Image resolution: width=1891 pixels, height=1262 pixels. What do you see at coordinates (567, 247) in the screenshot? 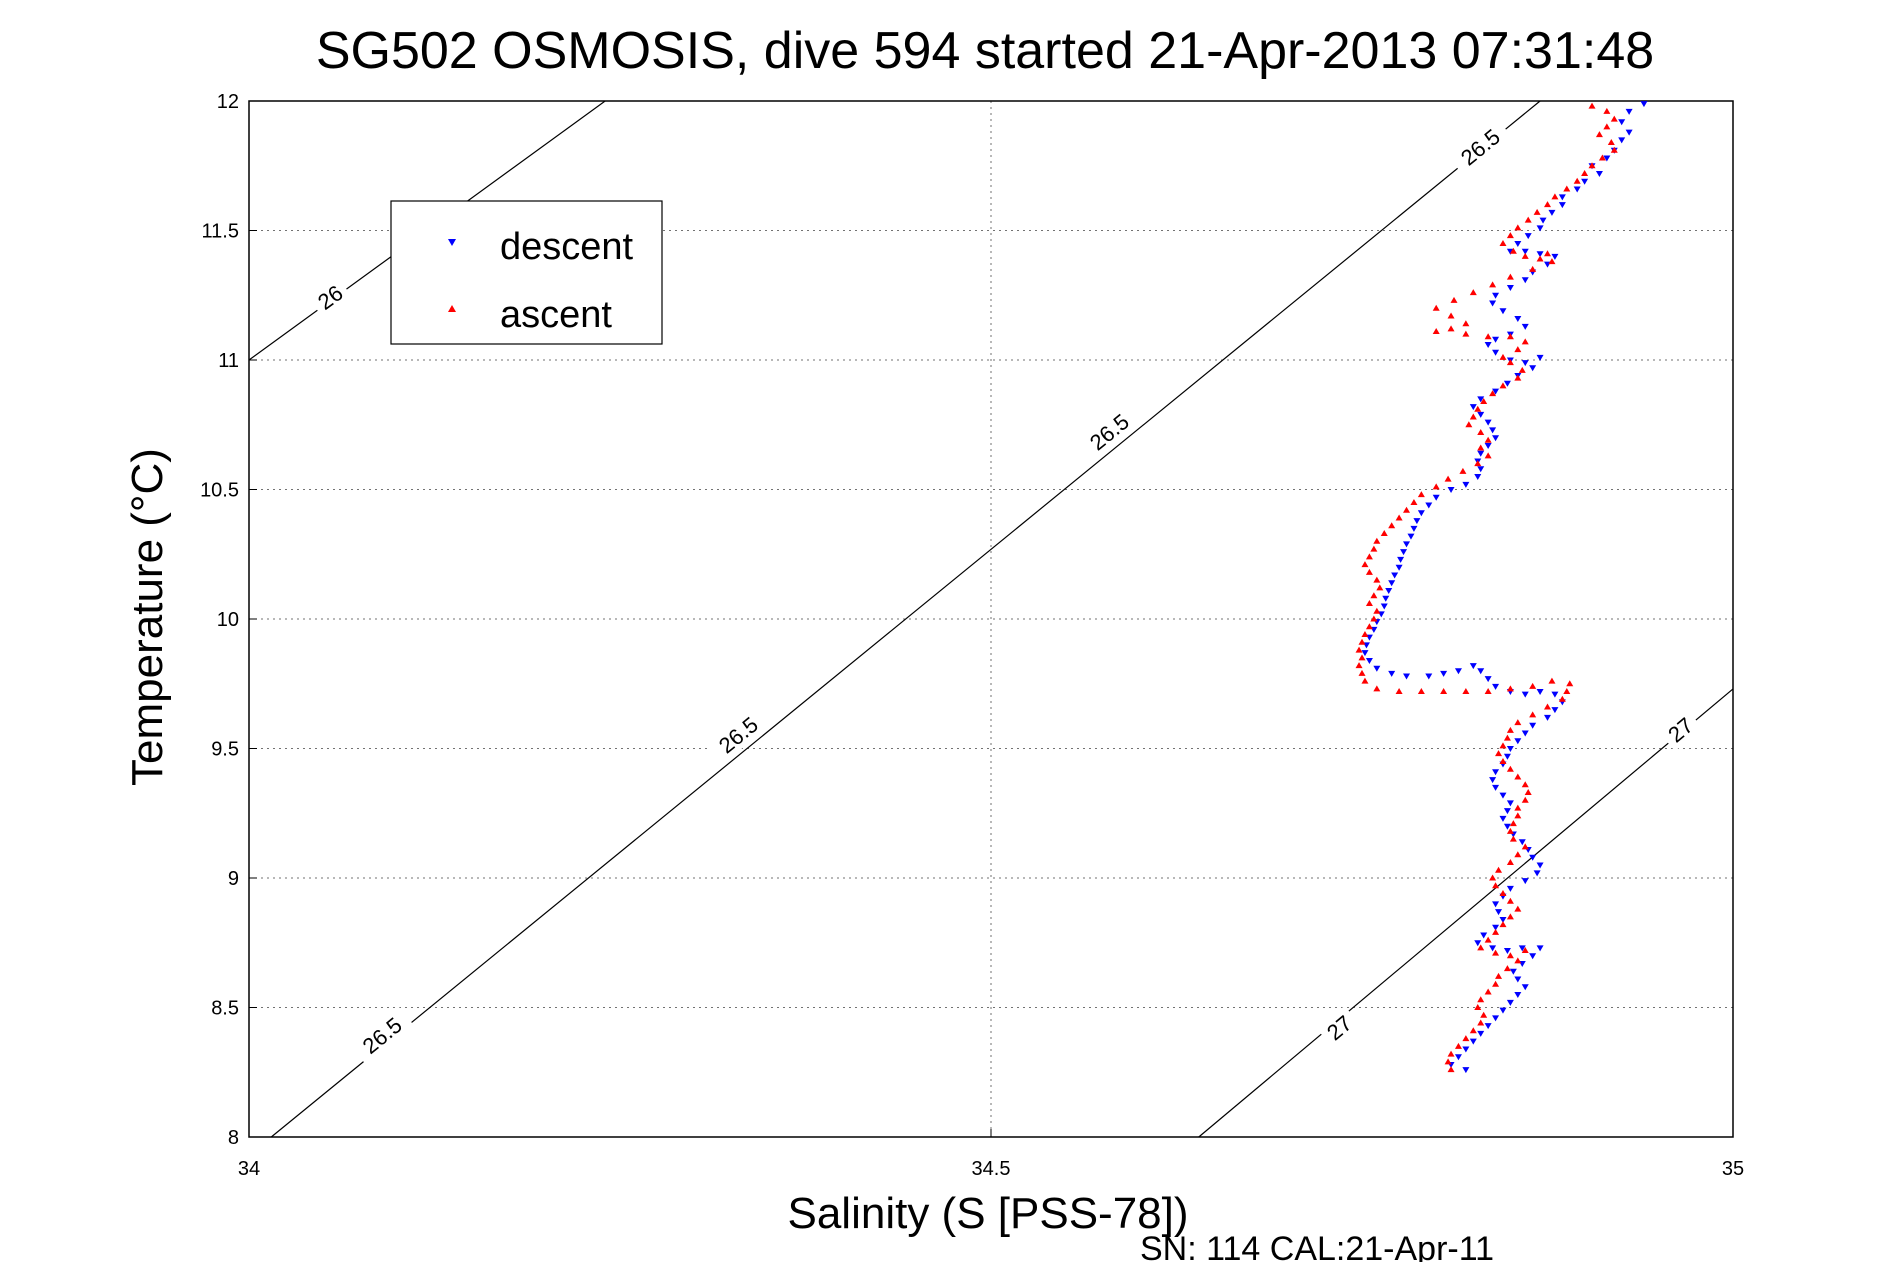
I see `legend-label-descent: descent` at bounding box center [567, 247].